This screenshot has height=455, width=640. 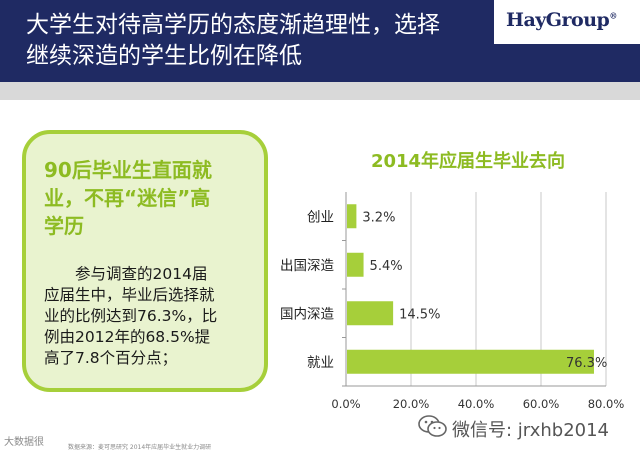 I want to click on bars, so click(x=470, y=289).